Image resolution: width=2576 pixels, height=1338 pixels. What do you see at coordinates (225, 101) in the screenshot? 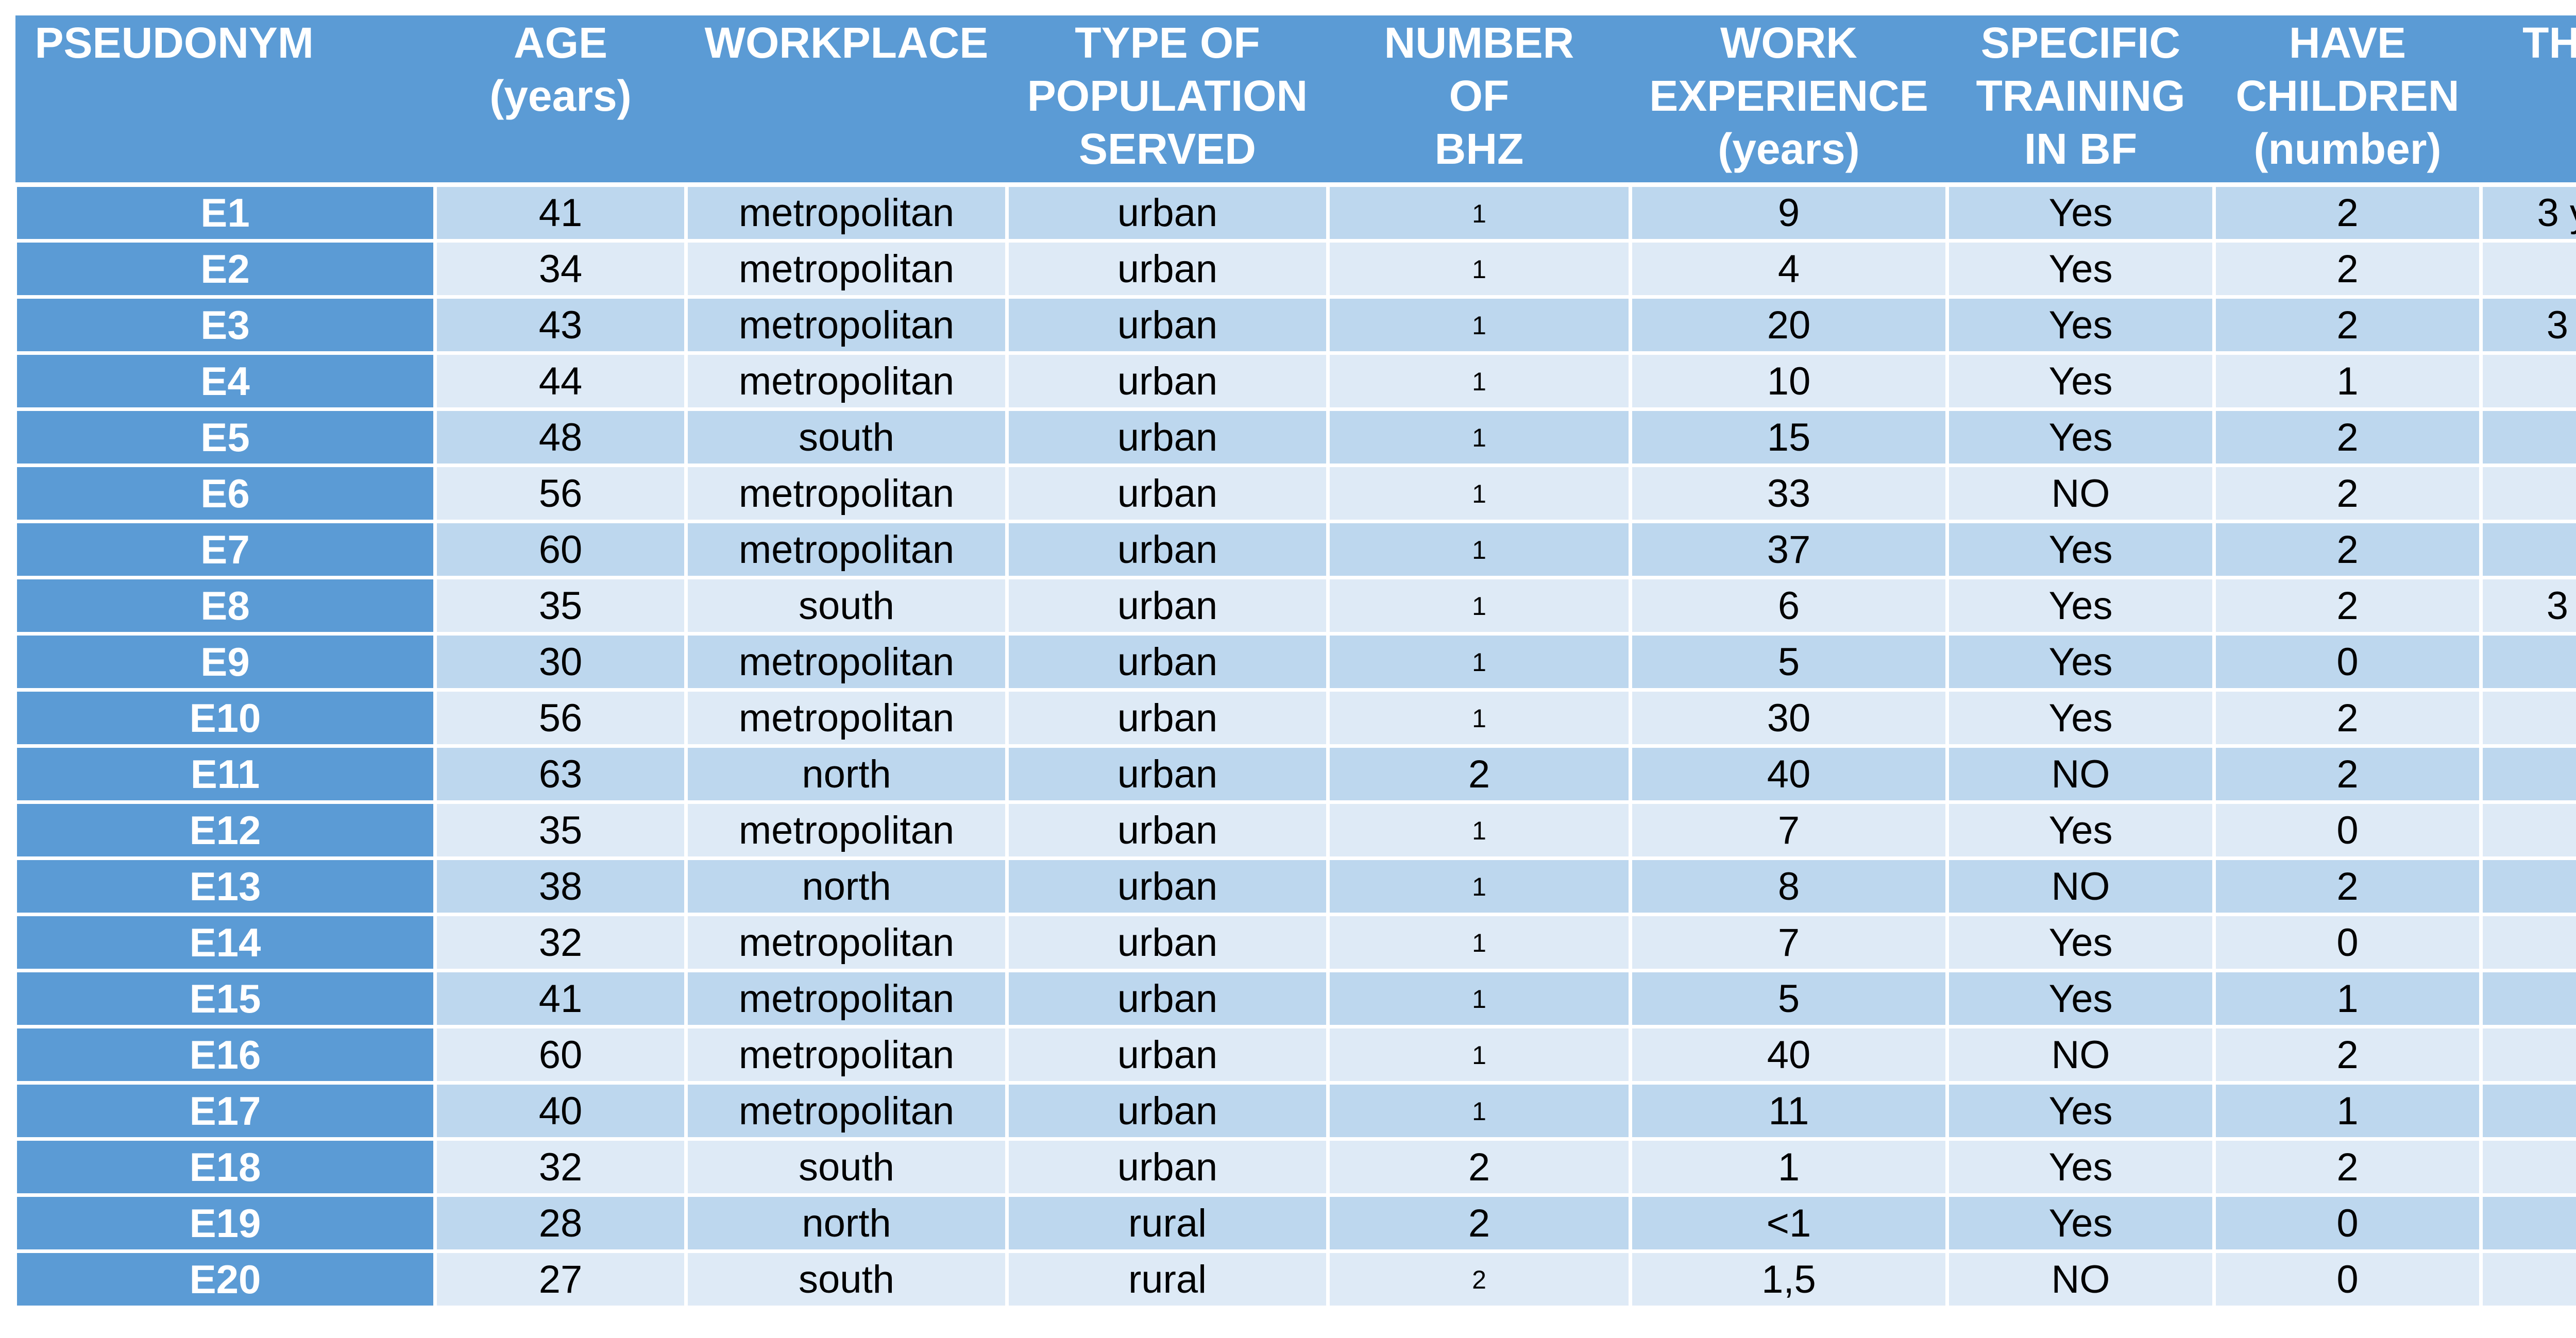
I see `column-header-pseudonym: PSEUDONYM` at bounding box center [225, 101].